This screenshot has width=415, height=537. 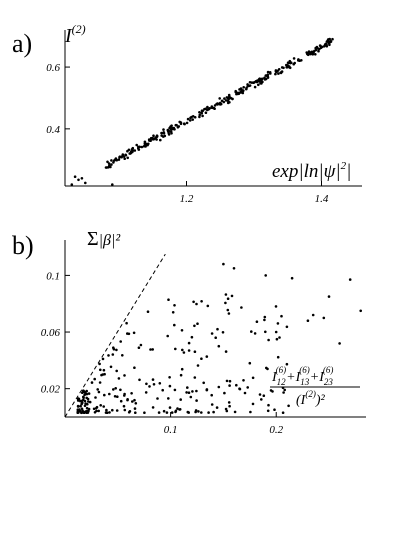 I want to click on den-post: )², so click(x=320, y=400).